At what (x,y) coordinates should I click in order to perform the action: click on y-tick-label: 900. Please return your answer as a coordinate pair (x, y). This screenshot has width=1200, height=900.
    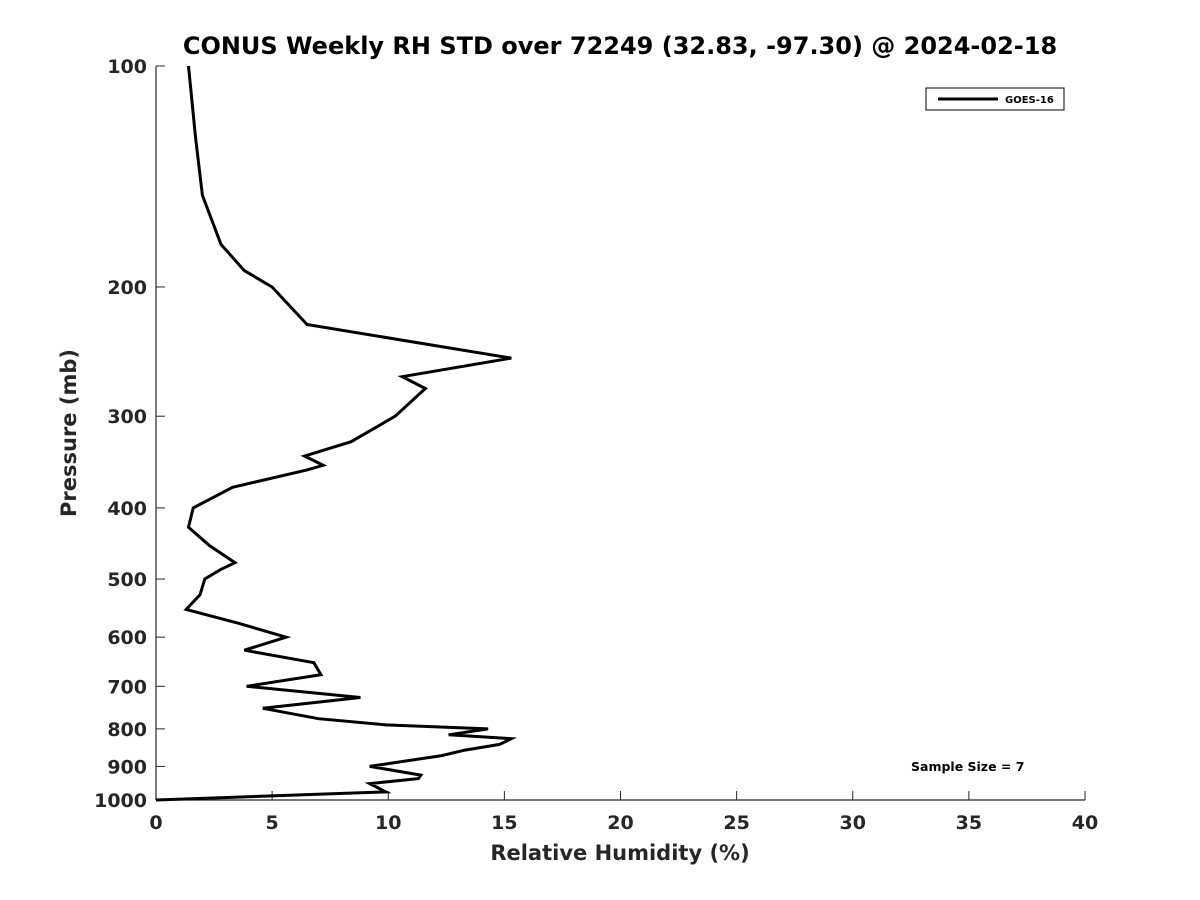
    Looking at the image, I should click on (127, 767).